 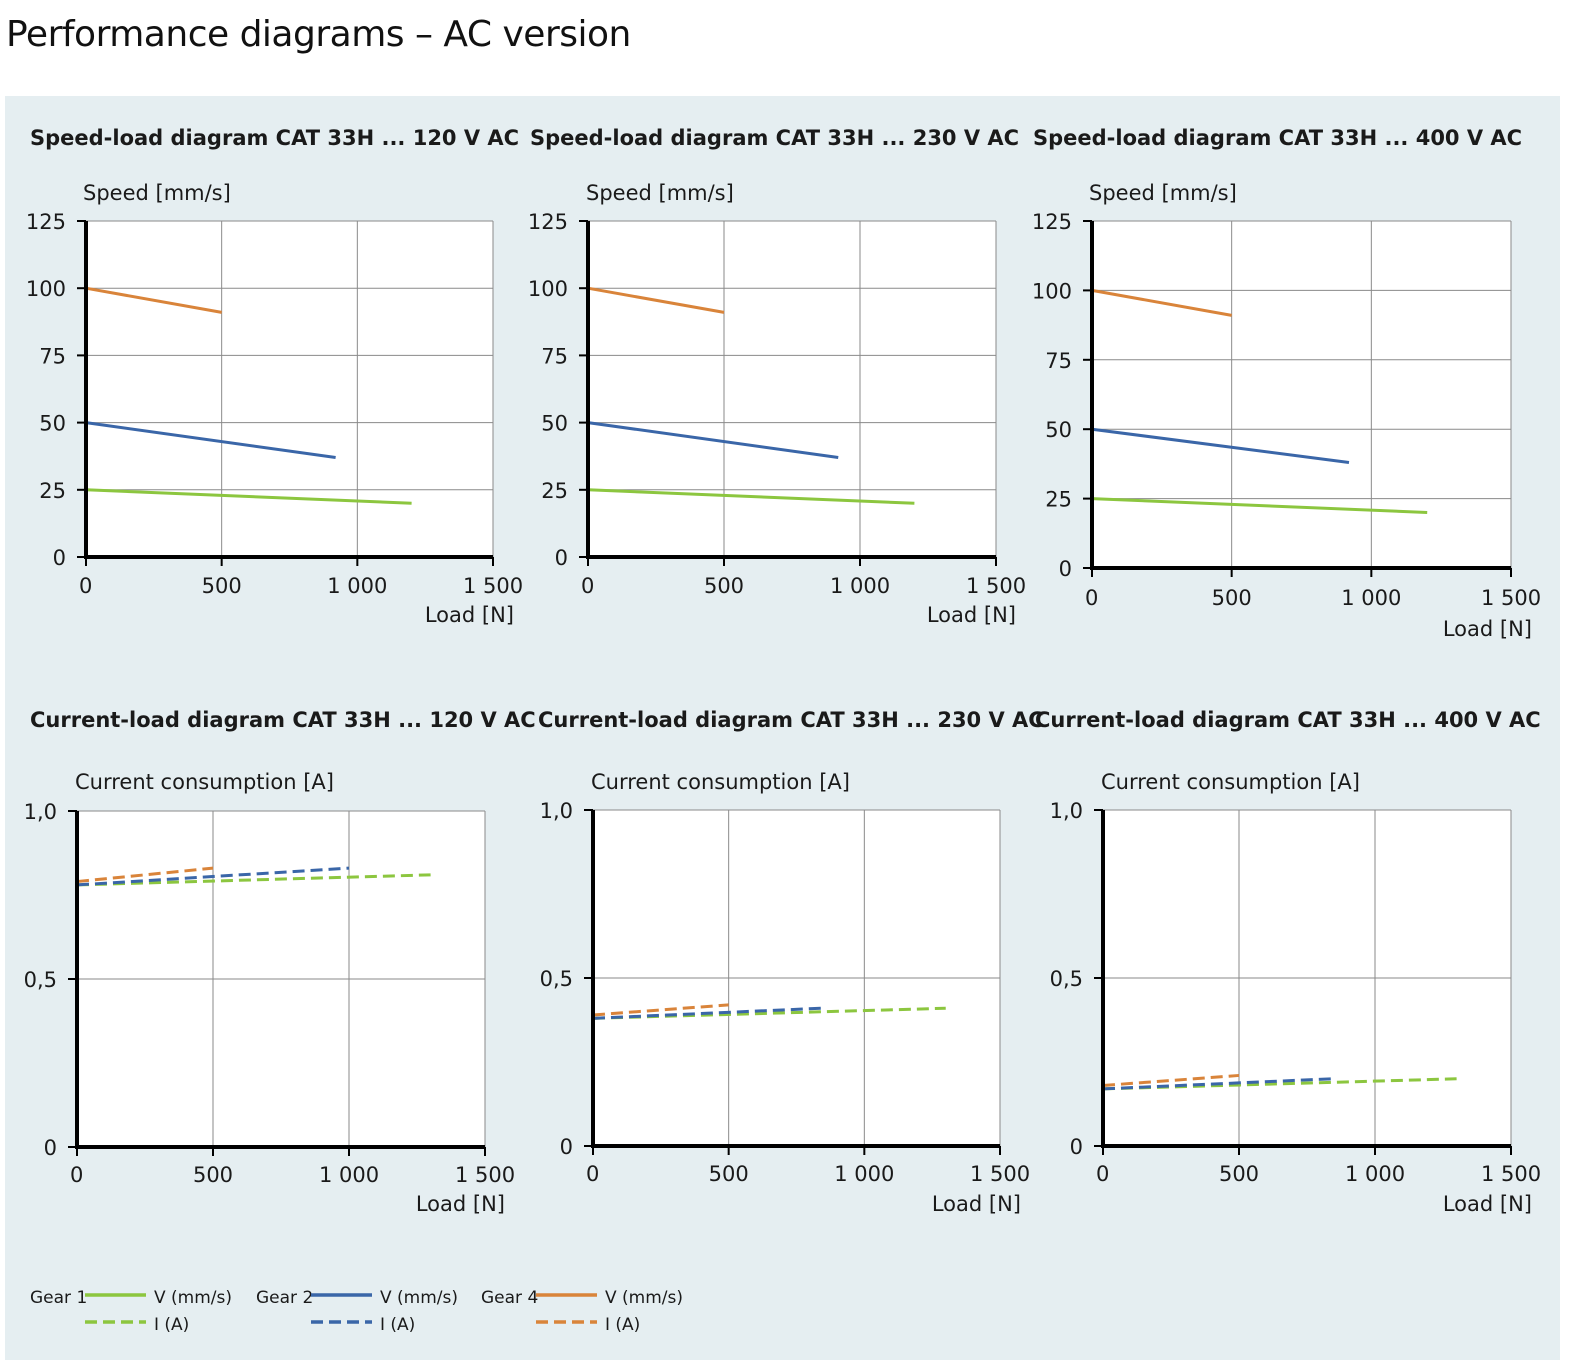 I want to click on page-title: Performance diagrams – AC version, so click(x=318, y=34).